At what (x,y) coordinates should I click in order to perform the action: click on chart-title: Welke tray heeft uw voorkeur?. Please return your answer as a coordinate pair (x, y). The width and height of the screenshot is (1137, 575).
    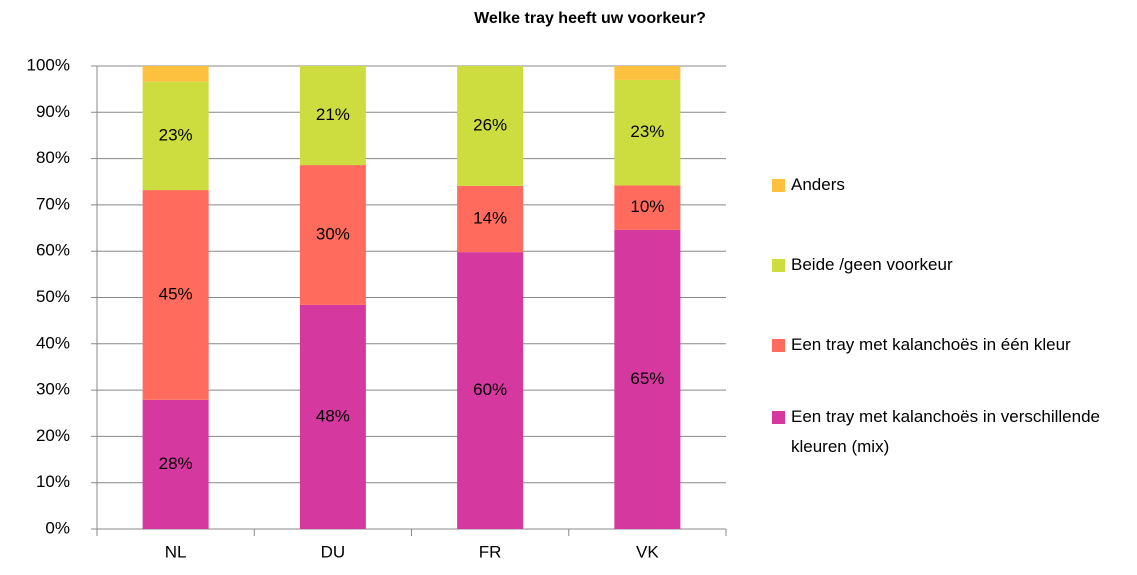
    Looking at the image, I should click on (590, 18).